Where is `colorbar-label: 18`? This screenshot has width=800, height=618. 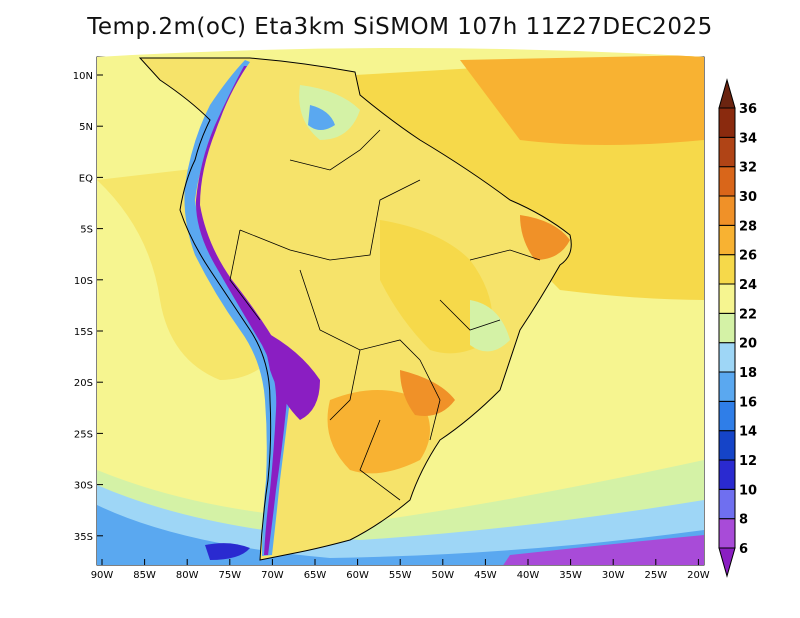
colorbar-label: 18 is located at coordinates (748, 373).